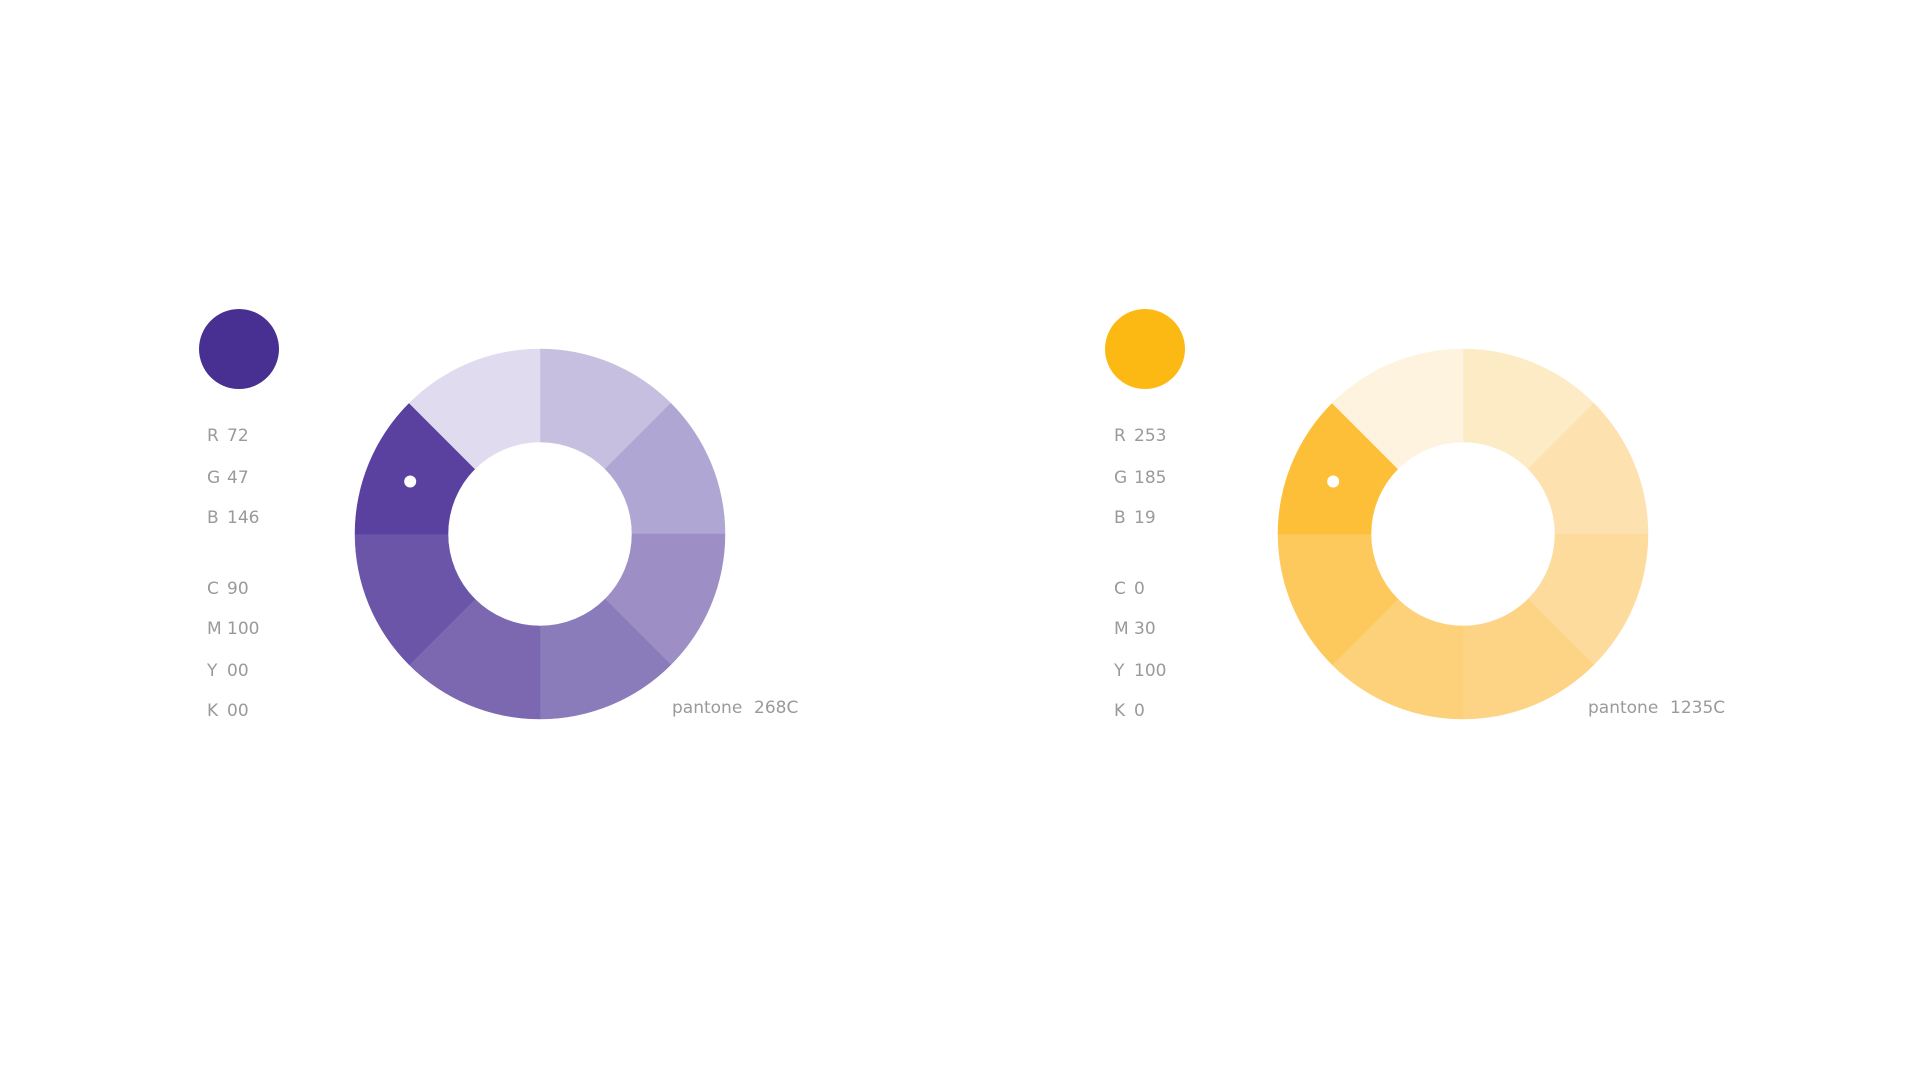 This screenshot has height=1080, width=1920. I want to click on channel-value: 90, so click(238, 589).